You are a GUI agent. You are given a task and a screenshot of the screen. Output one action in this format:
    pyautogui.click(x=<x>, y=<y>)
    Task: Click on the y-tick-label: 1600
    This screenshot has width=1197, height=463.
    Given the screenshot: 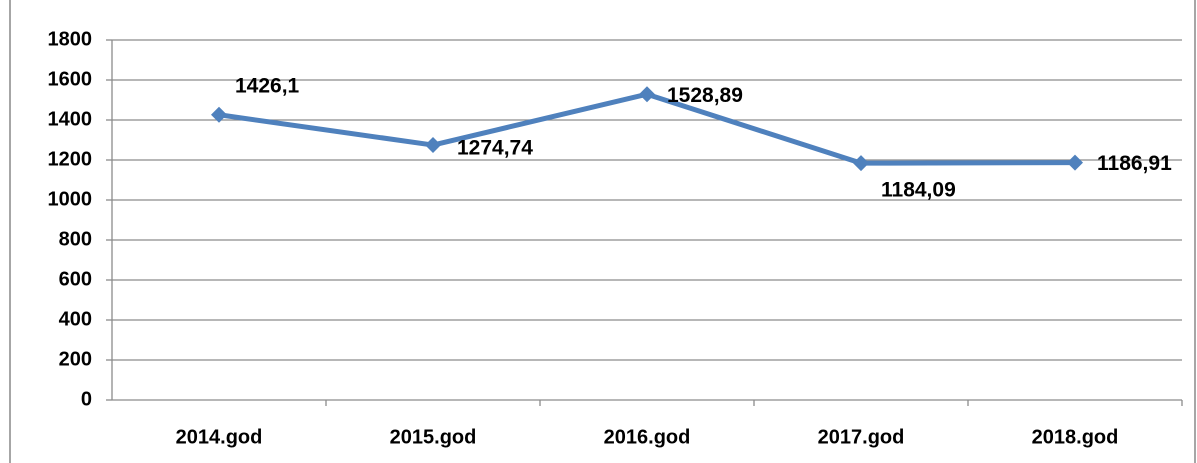 What is the action you would take?
    pyautogui.click(x=70, y=79)
    